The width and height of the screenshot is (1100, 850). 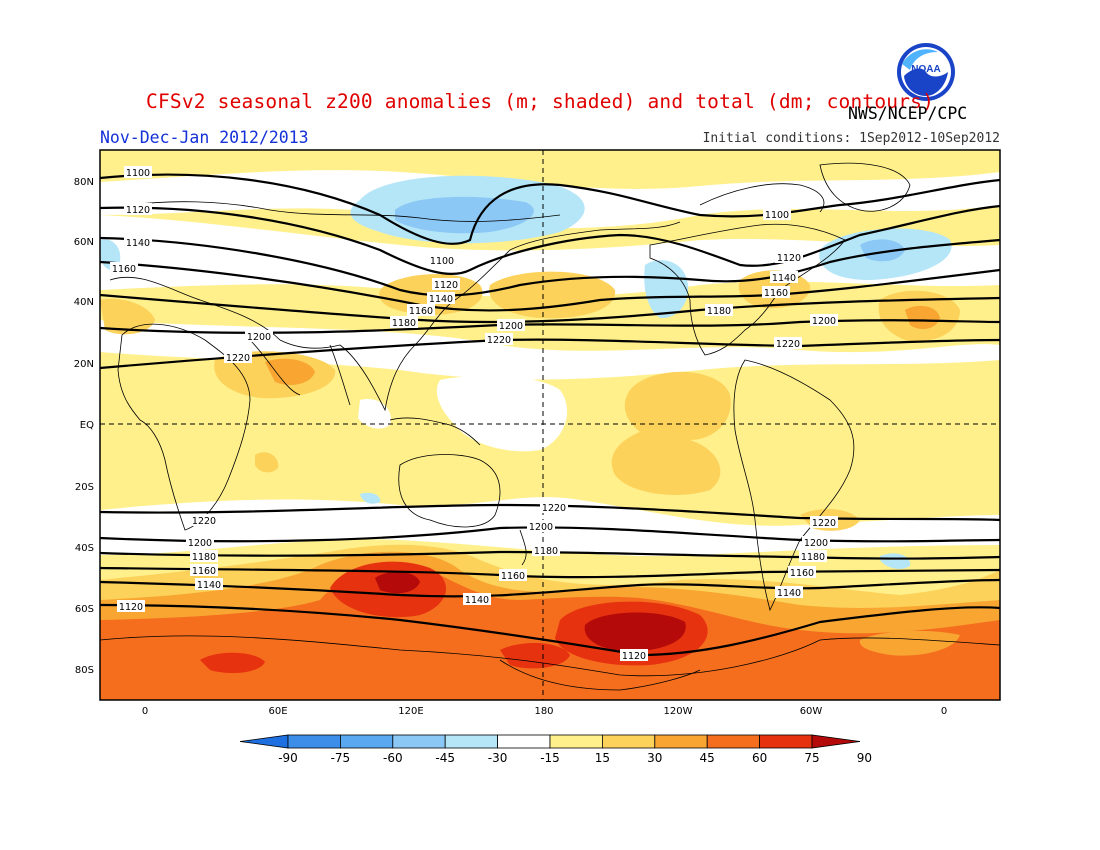 What do you see at coordinates (498, 758) in the screenshot?
I see `colorbar-label: -30` at bounding box center [498, 758].